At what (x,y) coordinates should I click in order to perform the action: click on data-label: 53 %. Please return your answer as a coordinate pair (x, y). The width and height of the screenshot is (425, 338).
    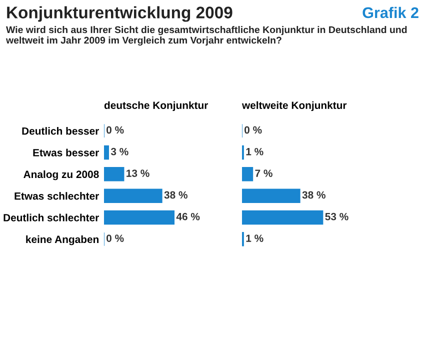
    Looking at the image, I should click on (336, 216).